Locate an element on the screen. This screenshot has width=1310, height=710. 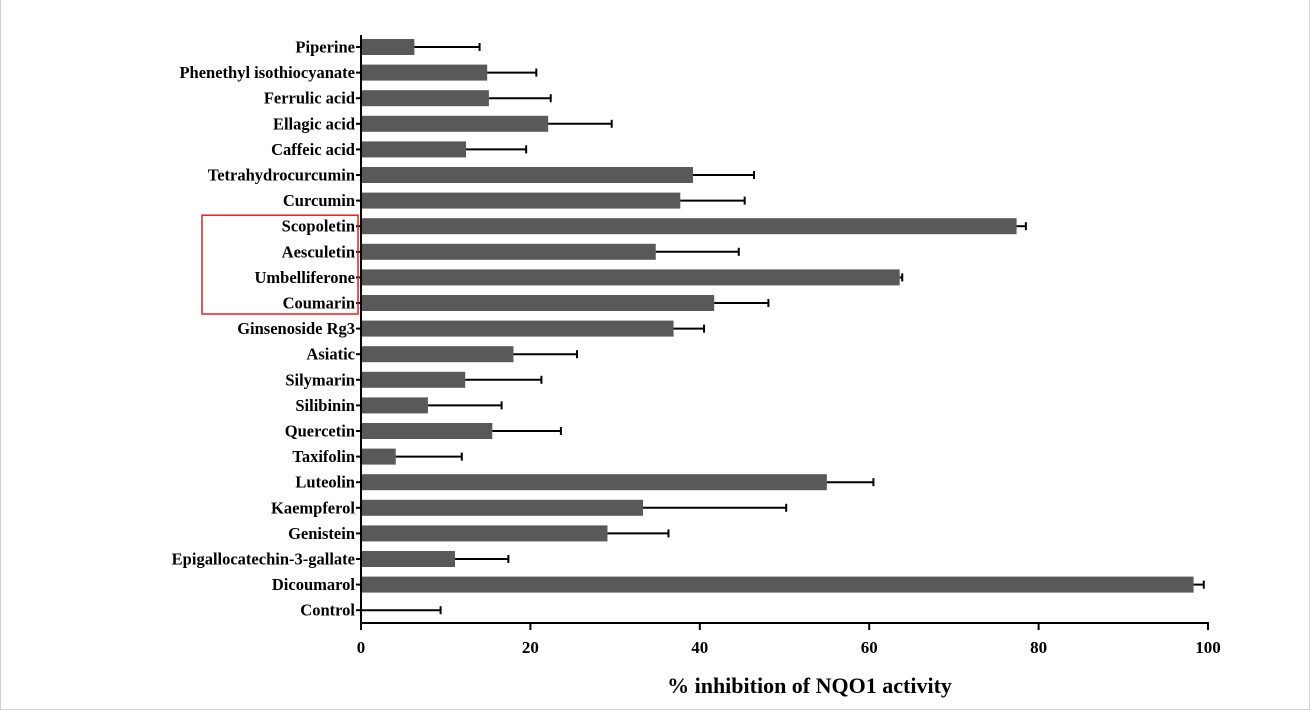
y-tick-label-asiatic: Asiatic is located at coordinates (330, 354).